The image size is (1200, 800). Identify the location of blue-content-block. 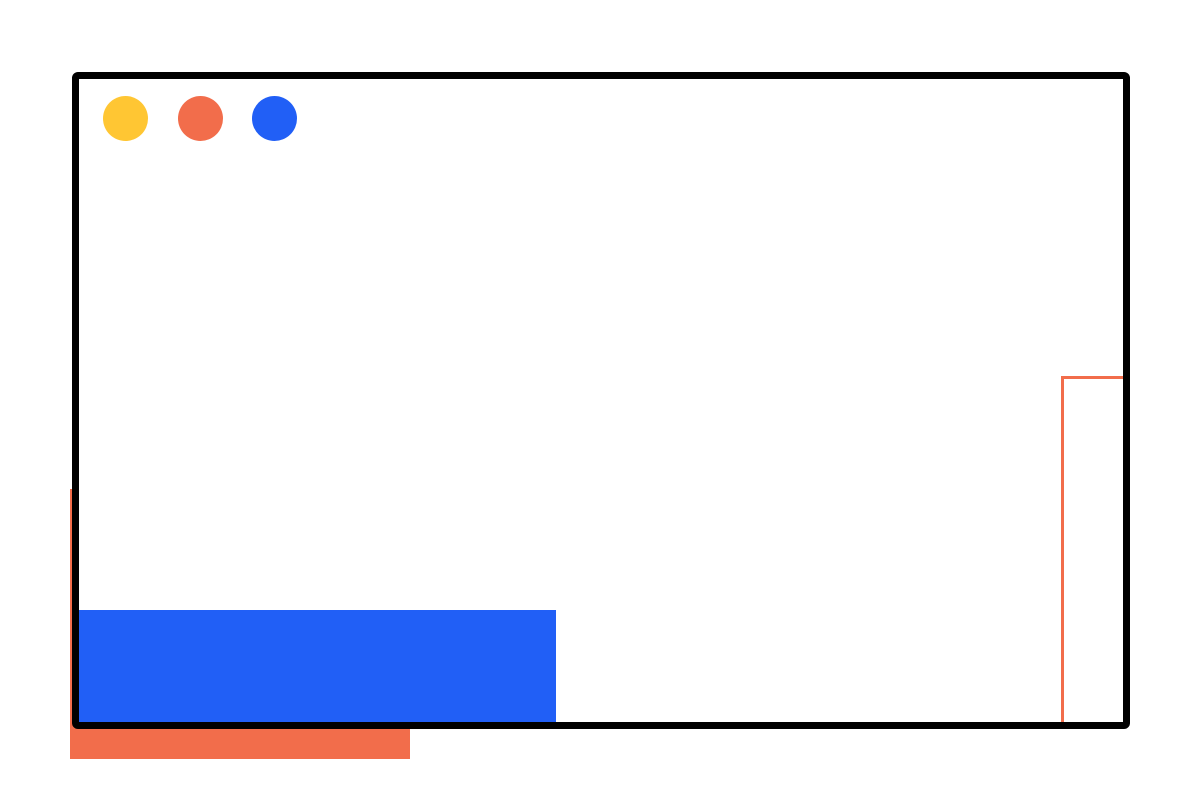
(317, 666).